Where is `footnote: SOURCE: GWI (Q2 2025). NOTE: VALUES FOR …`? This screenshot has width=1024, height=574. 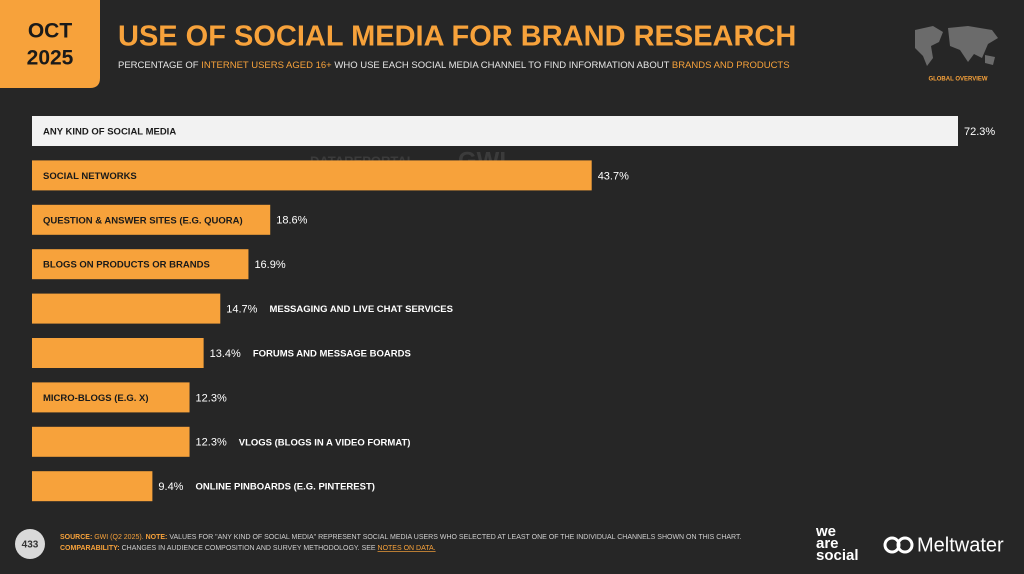 footnote: SOURCE: GWI (Q2 2025). NOTE: VALUES FOR … is located at coordinates (400, 537).